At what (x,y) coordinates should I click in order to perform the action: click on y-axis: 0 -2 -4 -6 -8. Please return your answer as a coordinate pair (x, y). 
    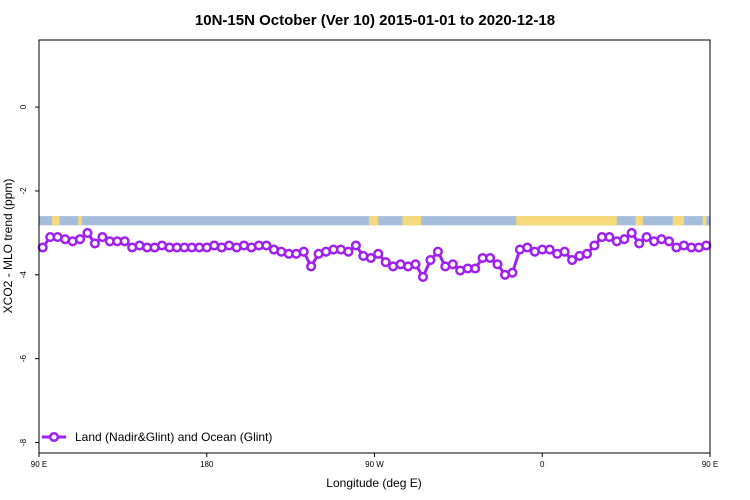
    Looking at the image, I should click on (29, 275).